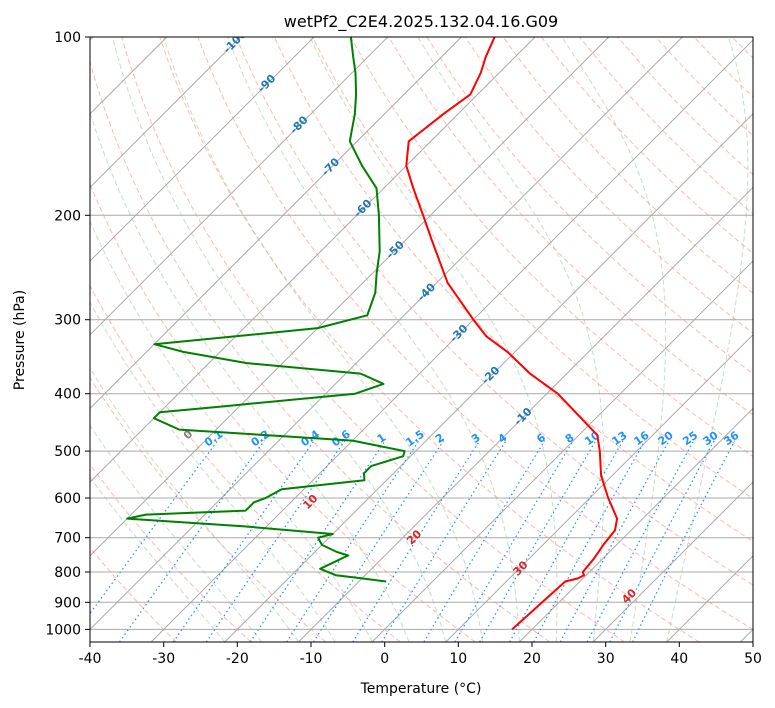  I want to click on y-axis-label: Pressure (hPa), so click(20, 340).